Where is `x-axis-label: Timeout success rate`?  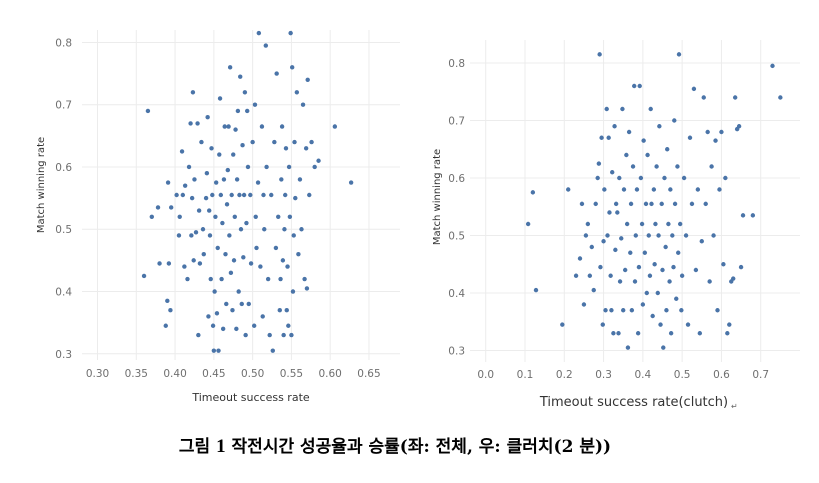
x-axis-label: Timeout success rate is located at coordinates (250, 397).